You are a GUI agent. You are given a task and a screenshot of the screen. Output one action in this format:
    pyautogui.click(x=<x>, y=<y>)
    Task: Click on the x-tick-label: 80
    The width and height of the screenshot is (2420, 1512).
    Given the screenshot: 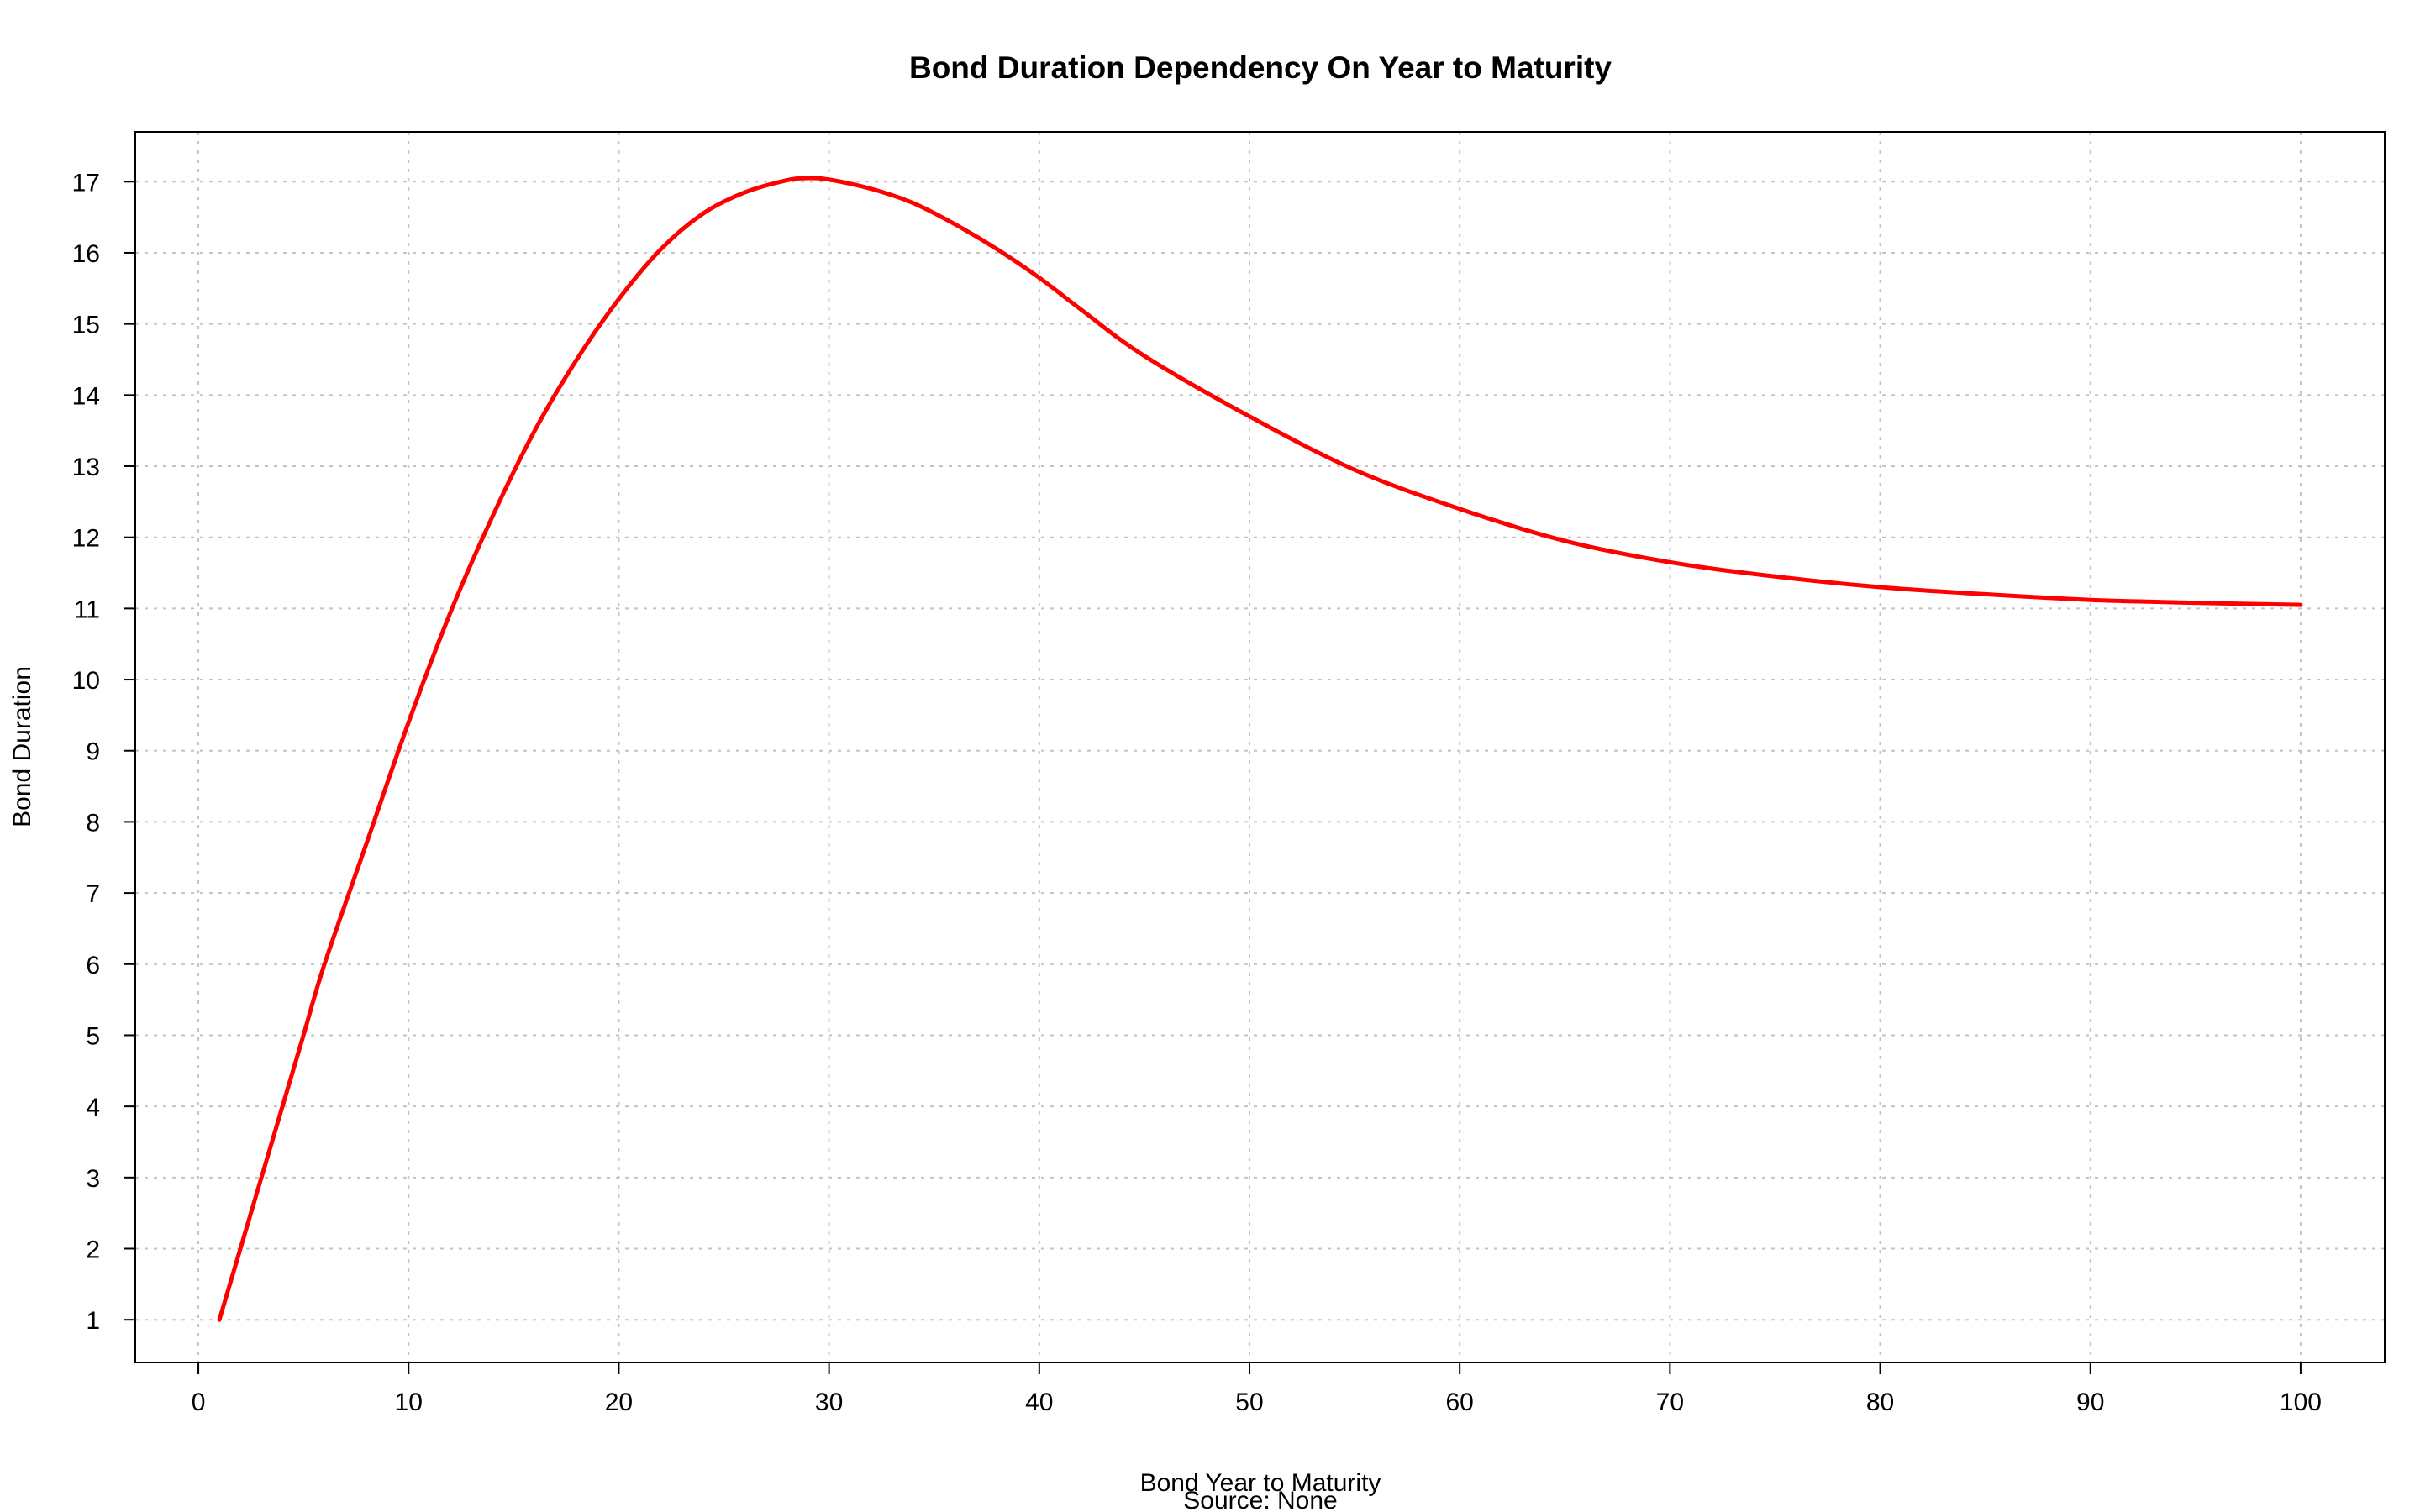 What is the action you would take?
    pyautogui.click(x=1880, y=1402)
    